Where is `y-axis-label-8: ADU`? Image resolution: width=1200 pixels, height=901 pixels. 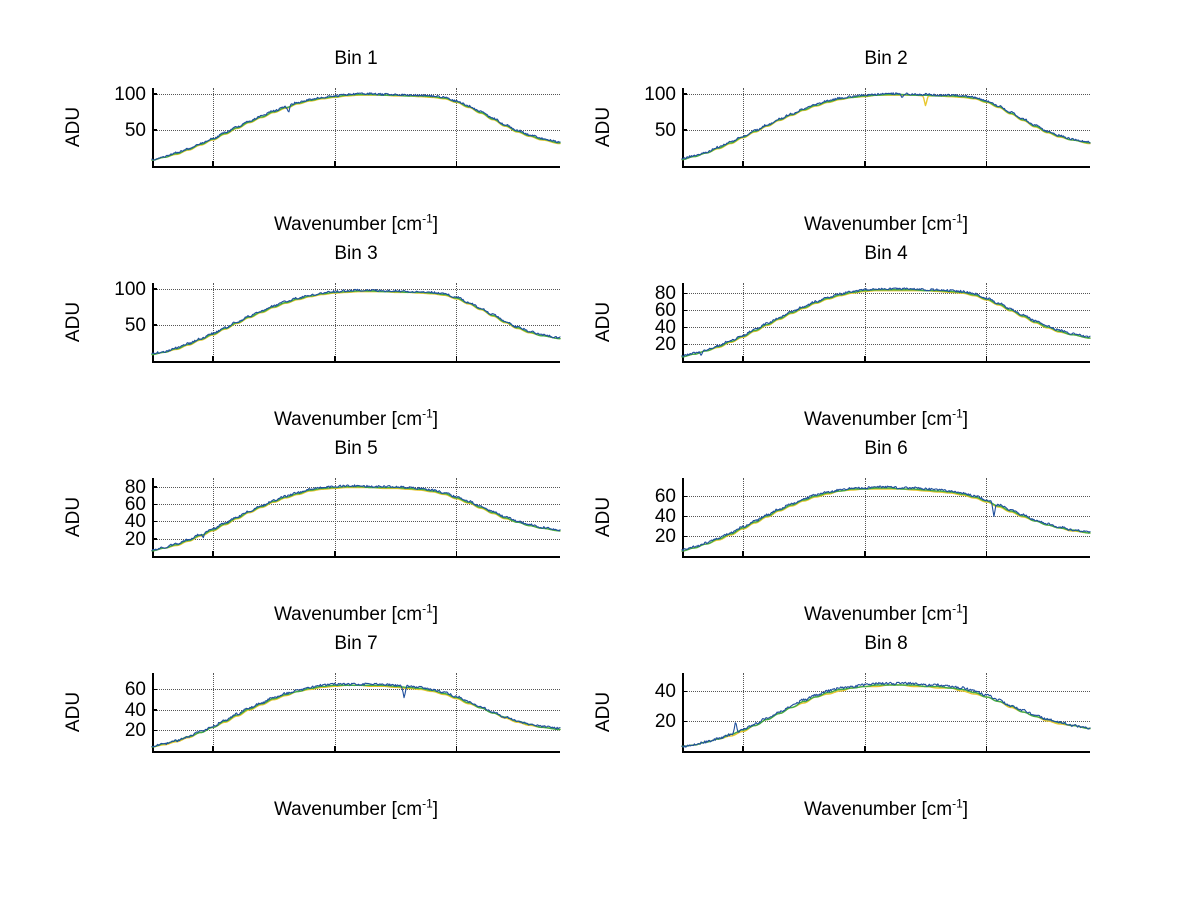
y-axis-label-8: ADU is located at coordinates (603, 712).